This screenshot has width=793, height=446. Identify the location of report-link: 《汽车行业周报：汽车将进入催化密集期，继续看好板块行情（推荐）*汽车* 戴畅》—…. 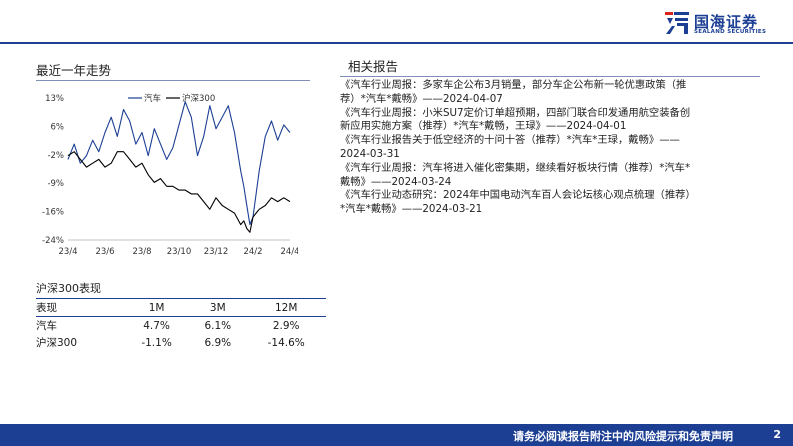
(550, 176).